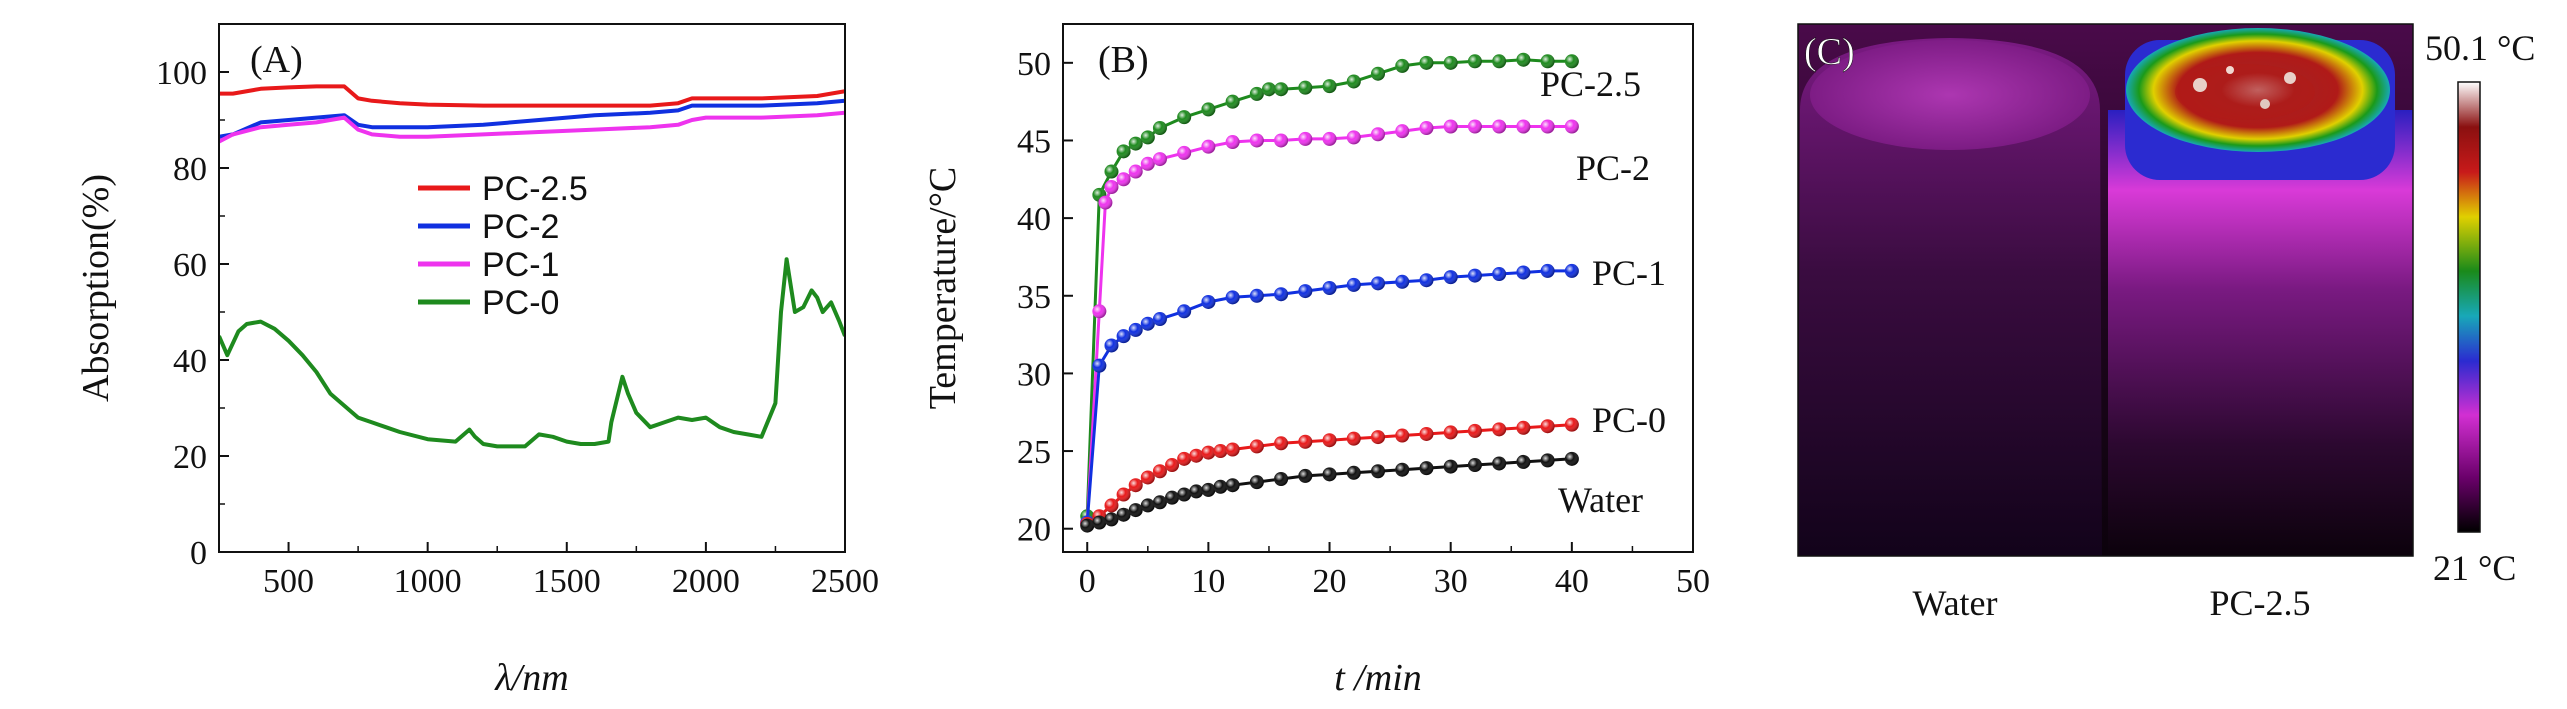  What do you see at coordinates (1034, 297) in the screenshot?
I see `y-tick-label: 35` at bounding box center [1034, 297].